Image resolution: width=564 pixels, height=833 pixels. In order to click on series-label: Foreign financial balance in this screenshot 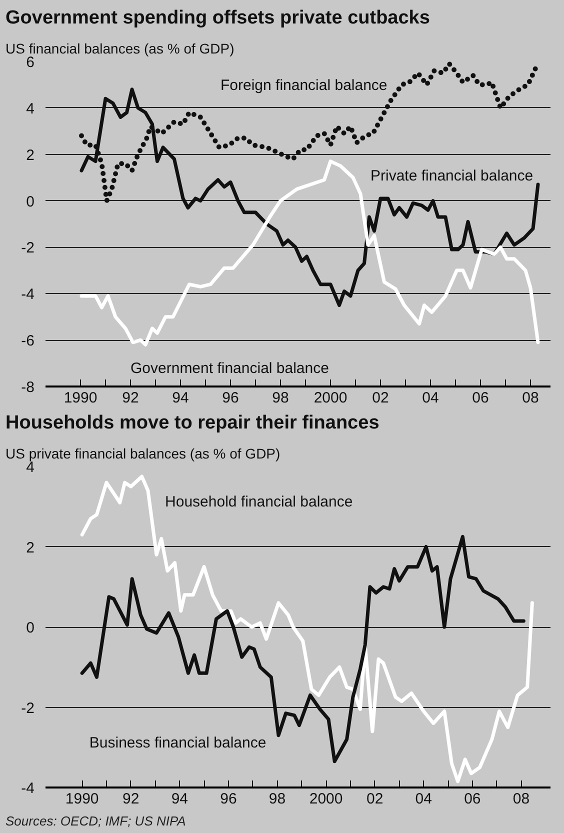, I will do `click(304, 85)`.